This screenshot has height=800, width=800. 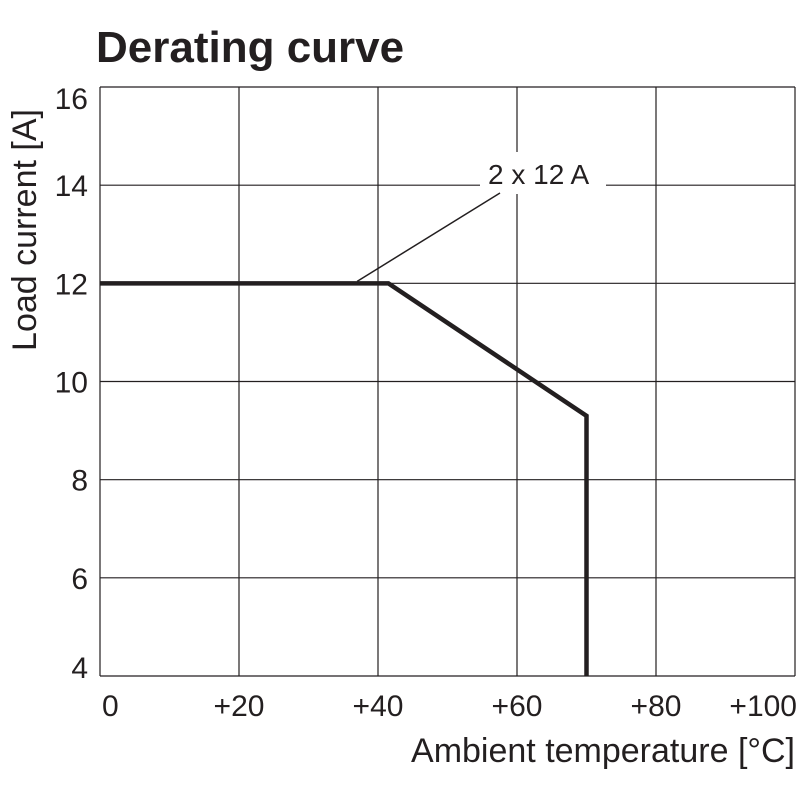 I want to click on chart-title: Derating curve, so click(x=250, y=47).